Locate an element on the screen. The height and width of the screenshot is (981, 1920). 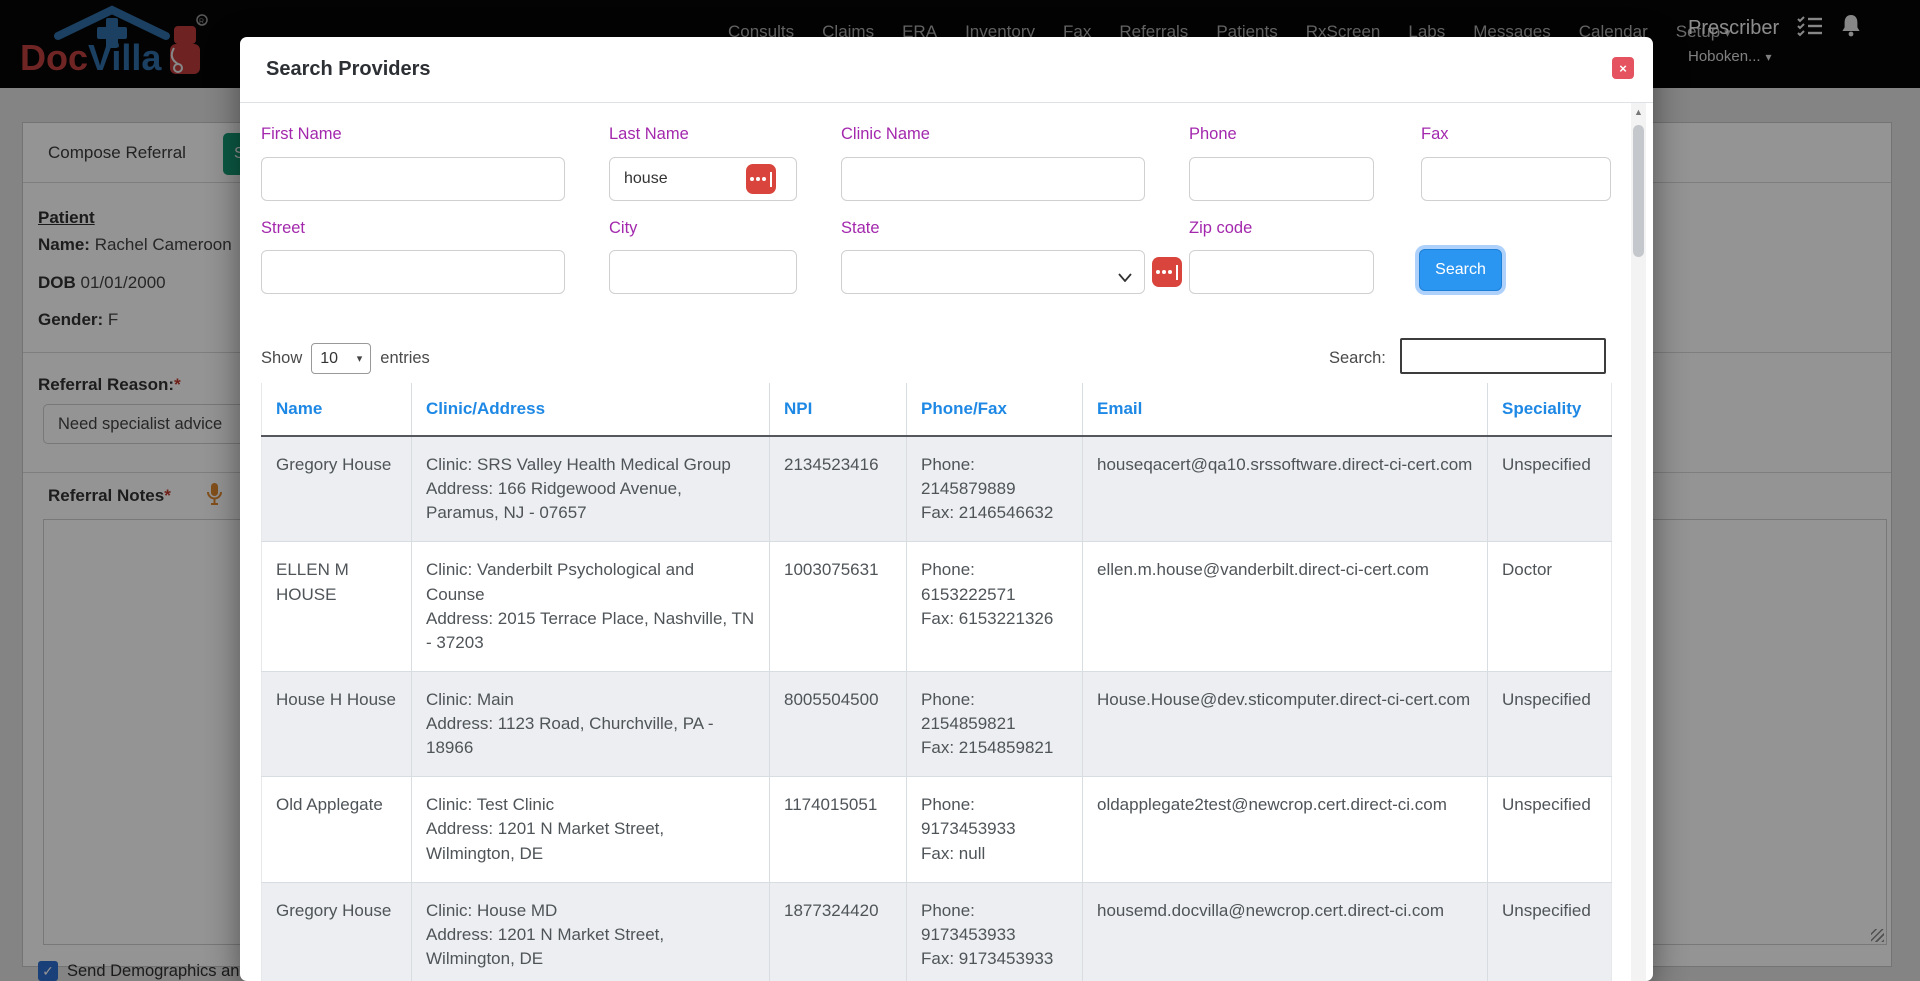
provider-npi: 1174015051 is located at coordinates (838, 829).